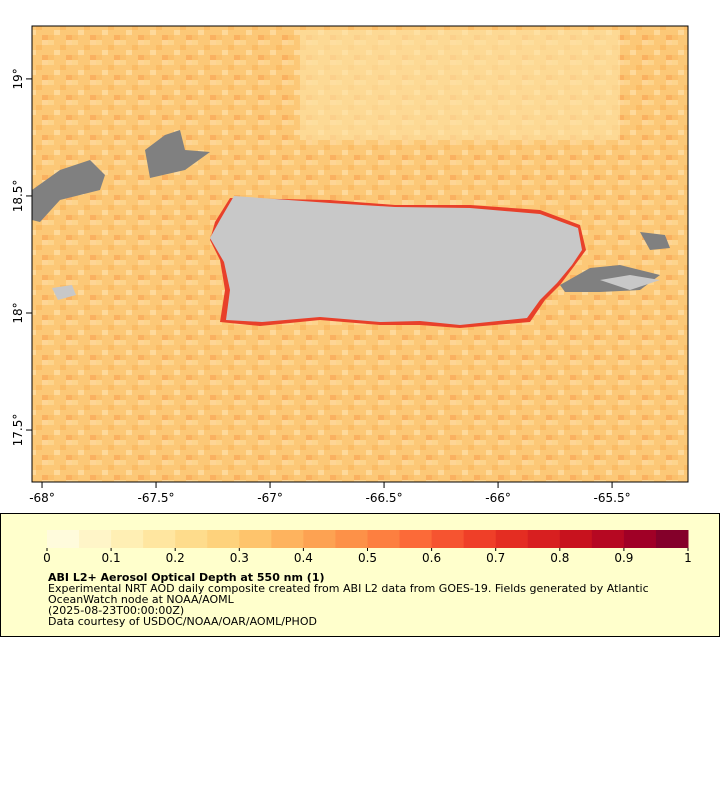 This screenshot has height=804, width=720. Describe the element at coordinates (47, 558) in the screenshot. I see `colorbar-tick-label: 0` at that location.